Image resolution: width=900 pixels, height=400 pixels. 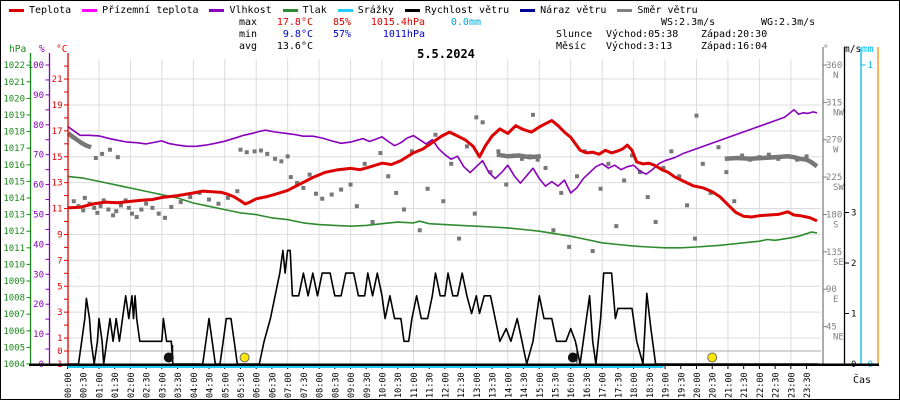 What do you see at coordinates (297, 34) in the screenshot?
I see `min-temp: 9.8°C` at bounding box center [297, 34].